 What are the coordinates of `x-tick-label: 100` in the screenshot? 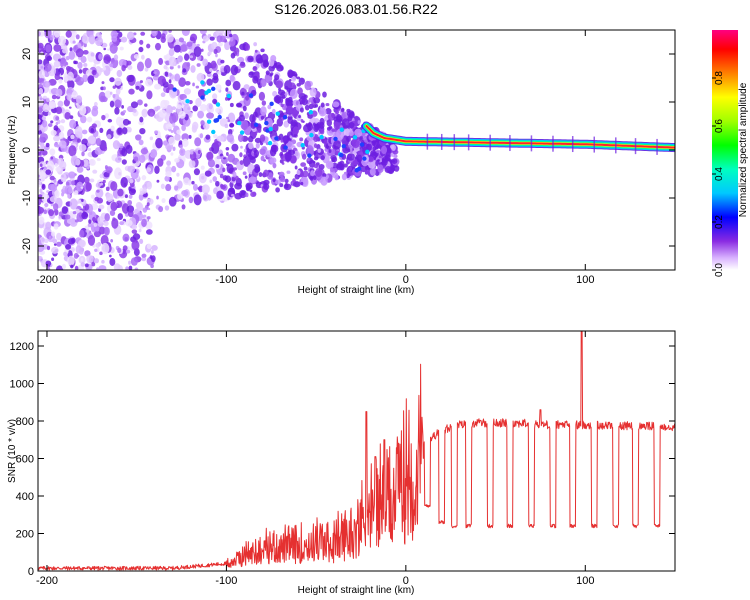 It's located at (585, 581).